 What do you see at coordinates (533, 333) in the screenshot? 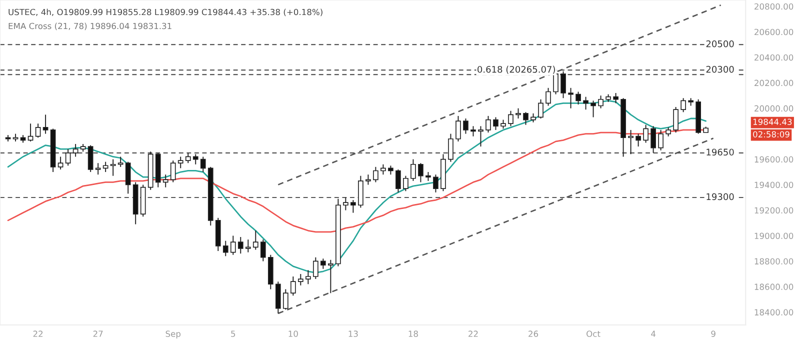
I see `x-tick-label: 26` at bounding box center [533, 333].